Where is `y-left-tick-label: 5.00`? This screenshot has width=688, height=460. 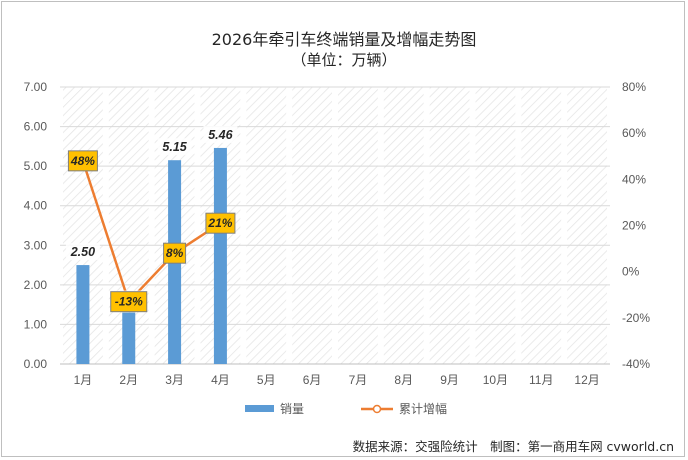 y-left-tick-label: 5.00 is located at coordinates (36, 166).